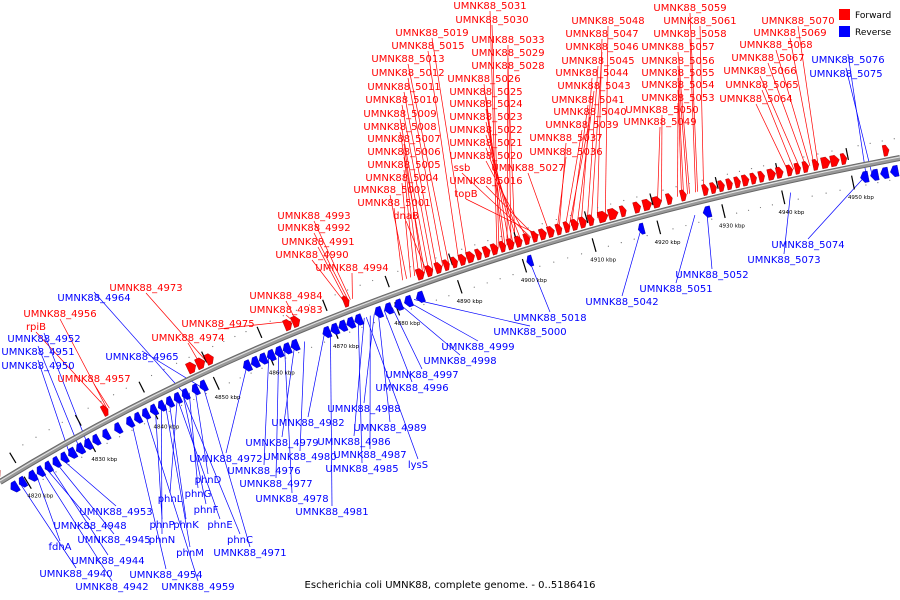 The image size is (900, 600). What do you see at coordinates (145, 288) in the screenshot?
I see `gene-label-umnk88-4973: UMNK88_4973` at bounding box center [145, 288].